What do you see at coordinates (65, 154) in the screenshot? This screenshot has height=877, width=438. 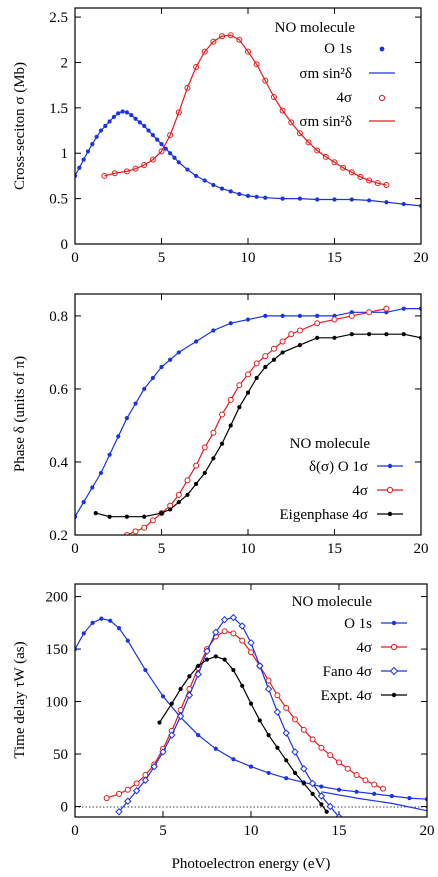 I see `y-tick-label: 1` at bounding box center [65, 154].